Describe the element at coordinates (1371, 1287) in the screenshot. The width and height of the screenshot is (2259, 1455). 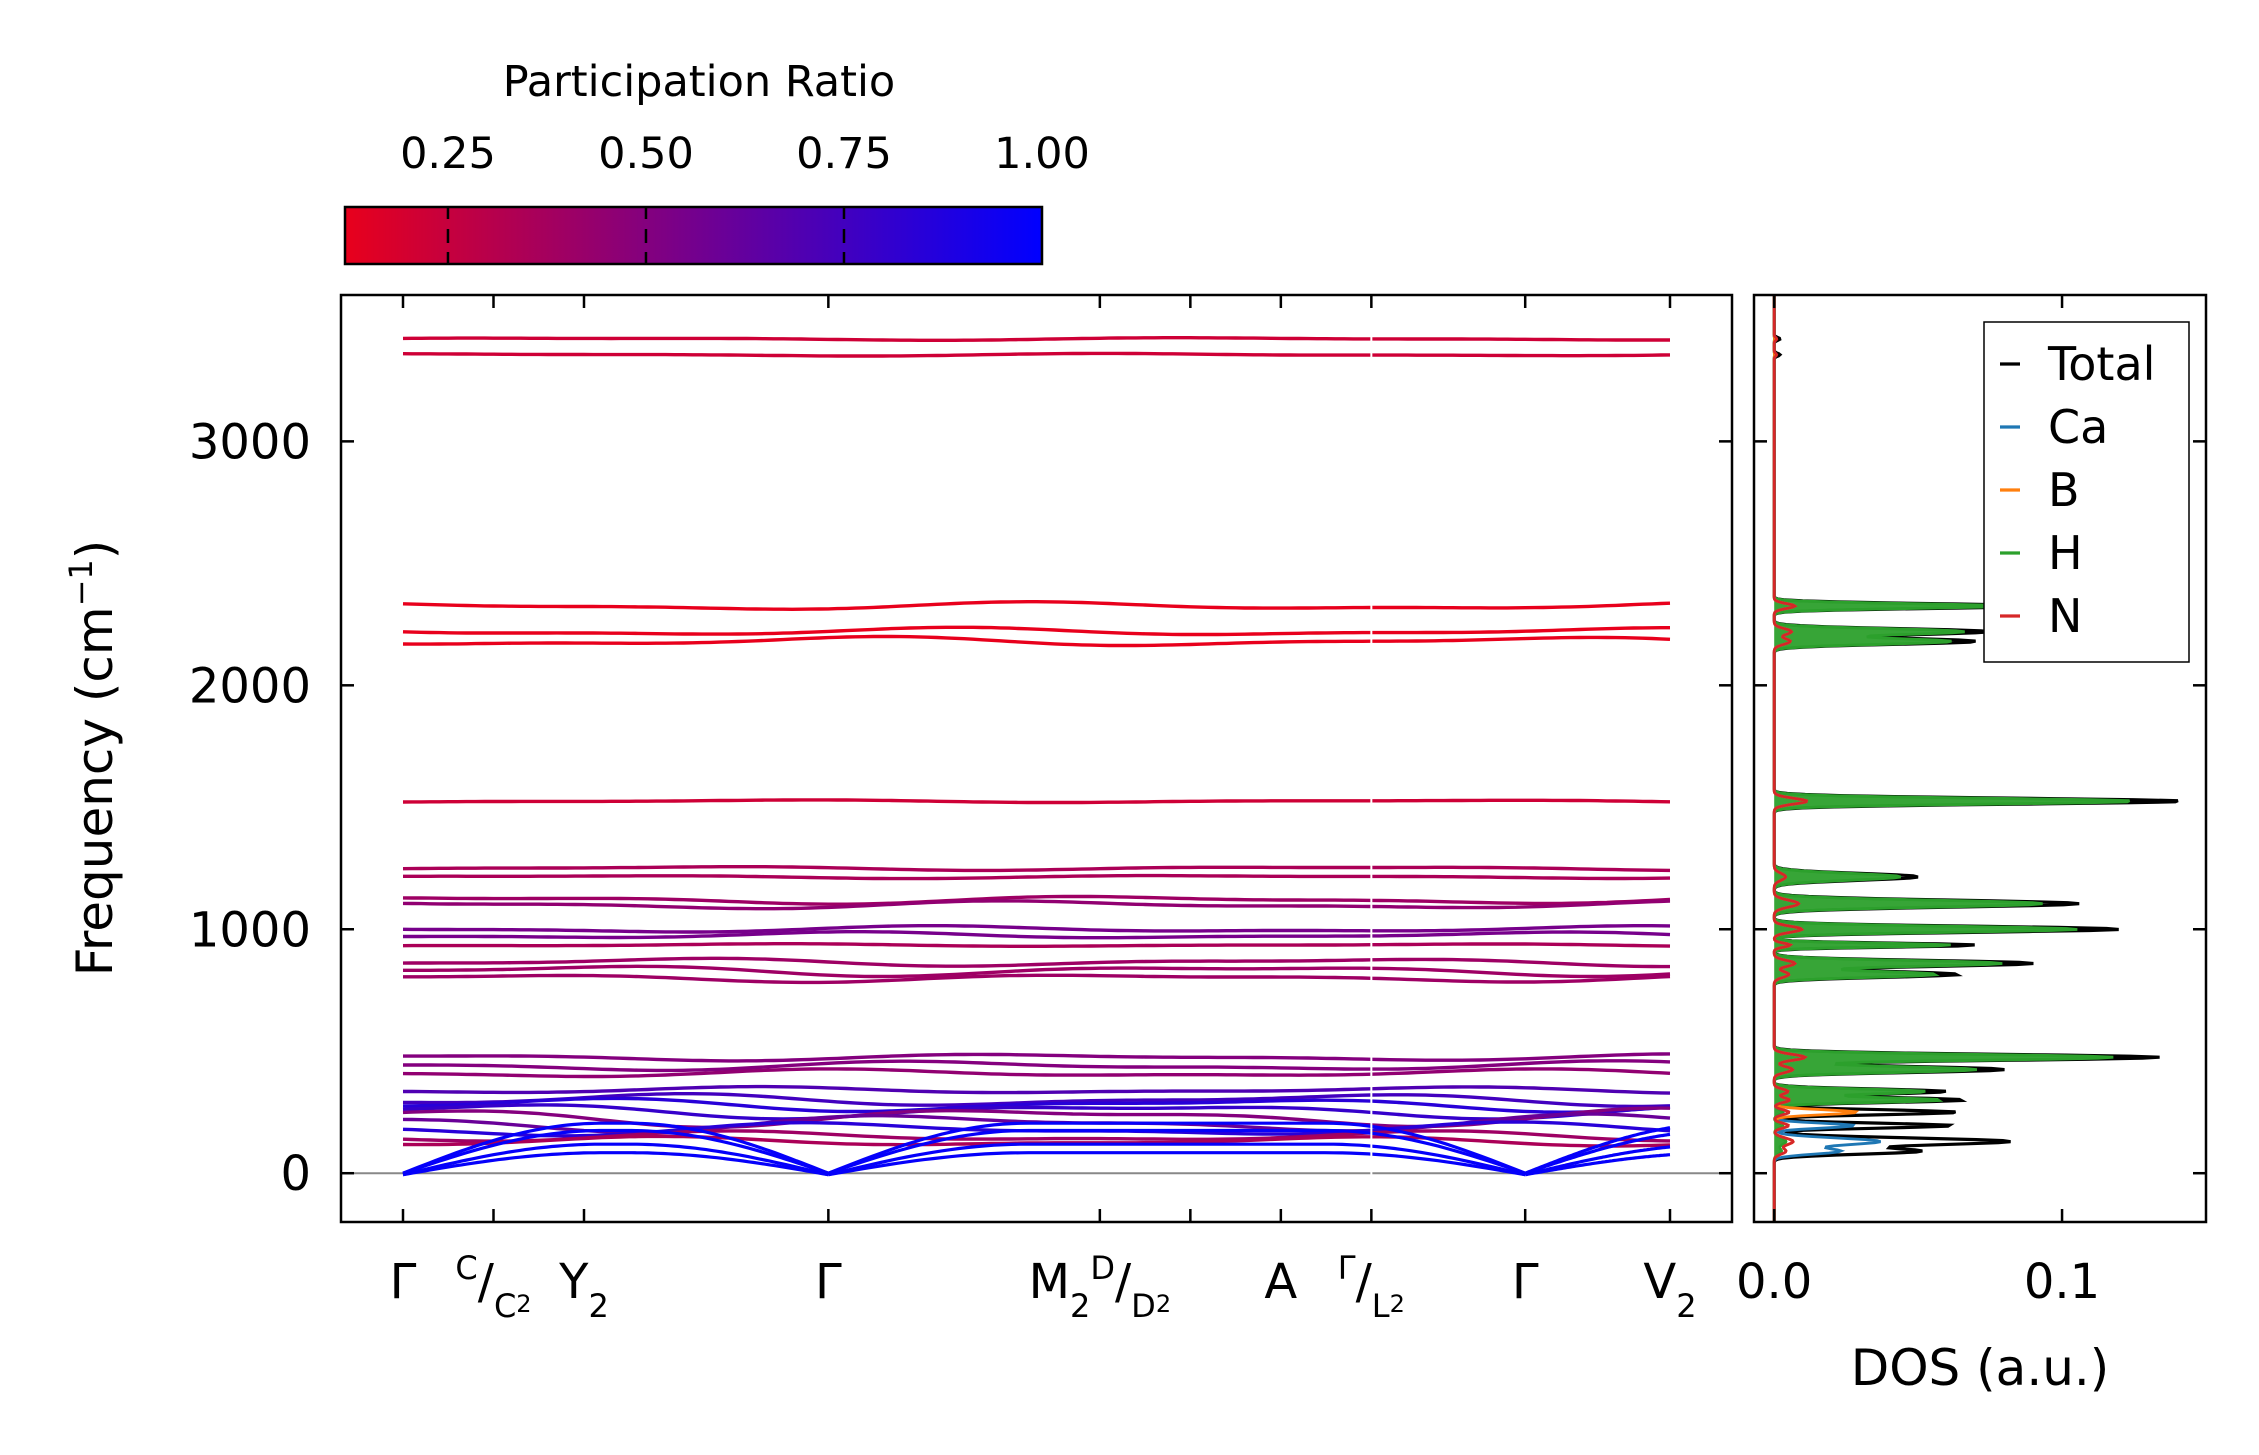
I see `path-point-label: Γ/L2` at that location.